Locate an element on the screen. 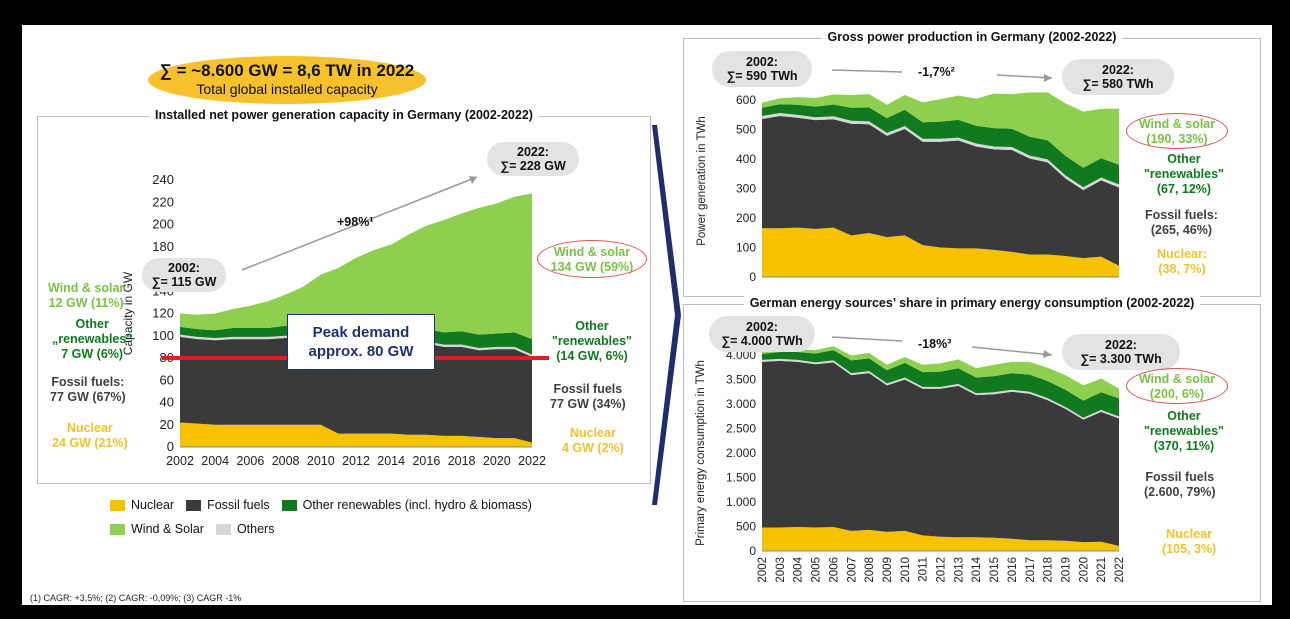  x-tick-label: 2006 is located at coordinates (250, 461).